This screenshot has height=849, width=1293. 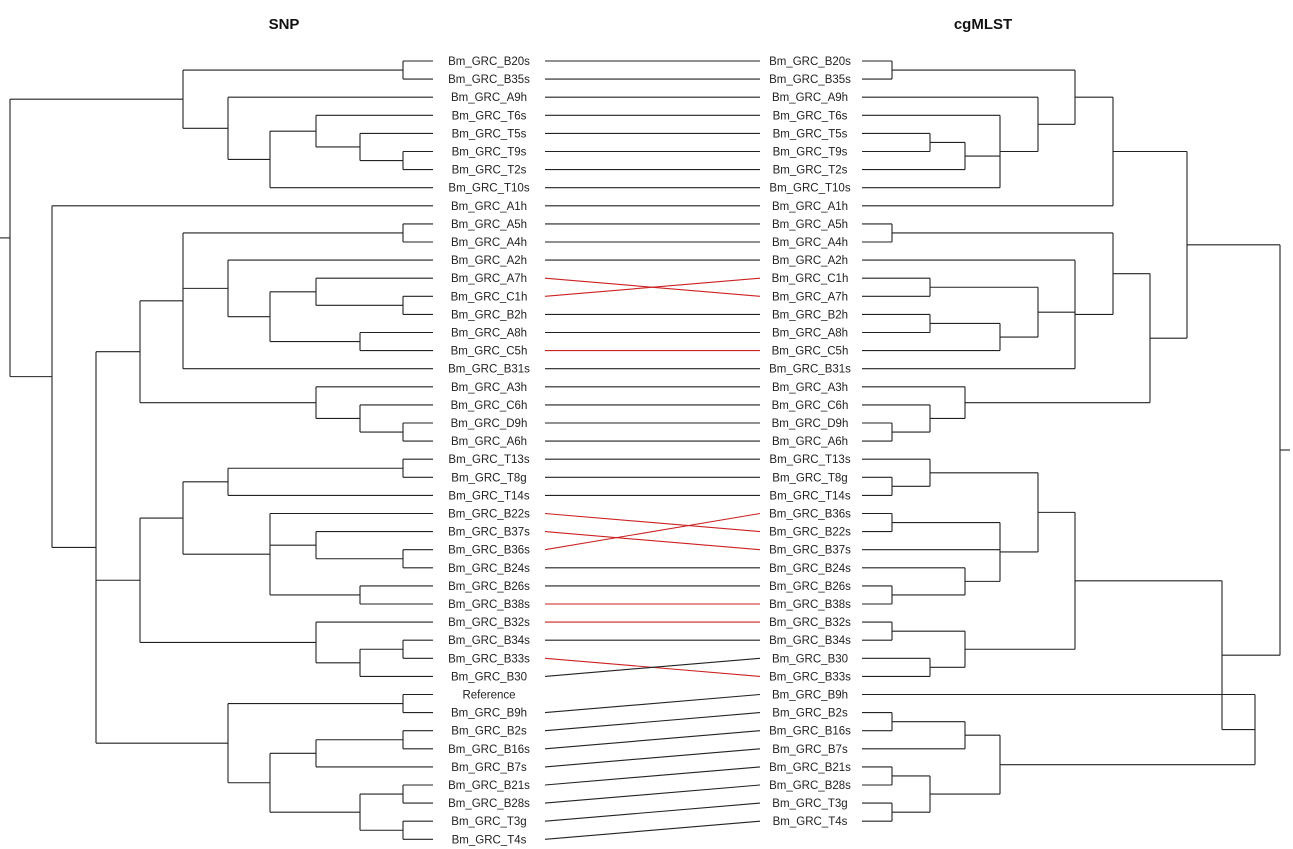 What do you see at coordinates (810, 116) in the screenshot?
I see `cgmlst-leaf-label: Bm_GRC_T6s` at bounding box center [810, 116].